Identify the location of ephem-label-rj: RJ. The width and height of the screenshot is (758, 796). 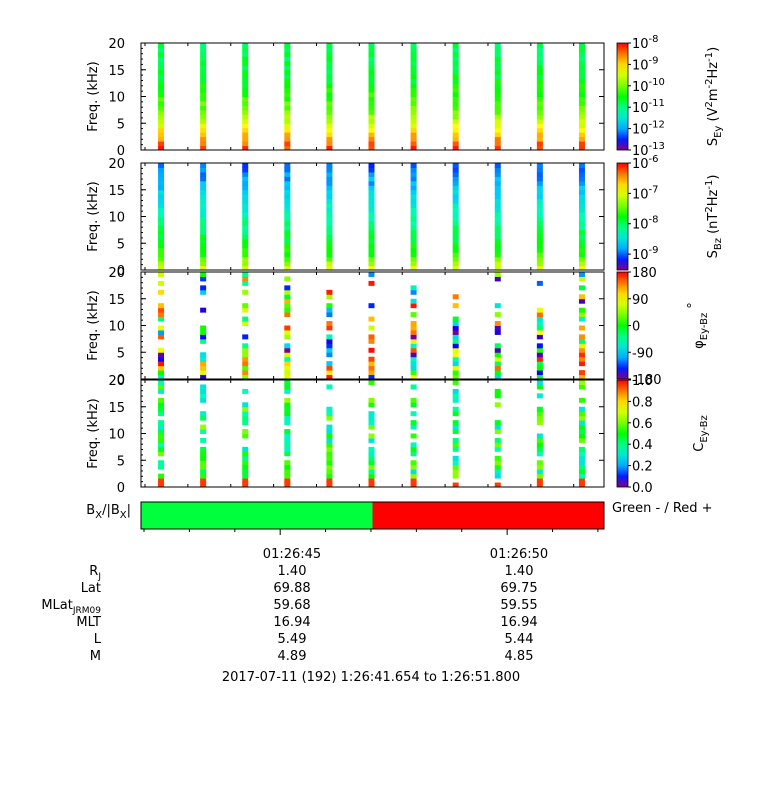
(95, 573).